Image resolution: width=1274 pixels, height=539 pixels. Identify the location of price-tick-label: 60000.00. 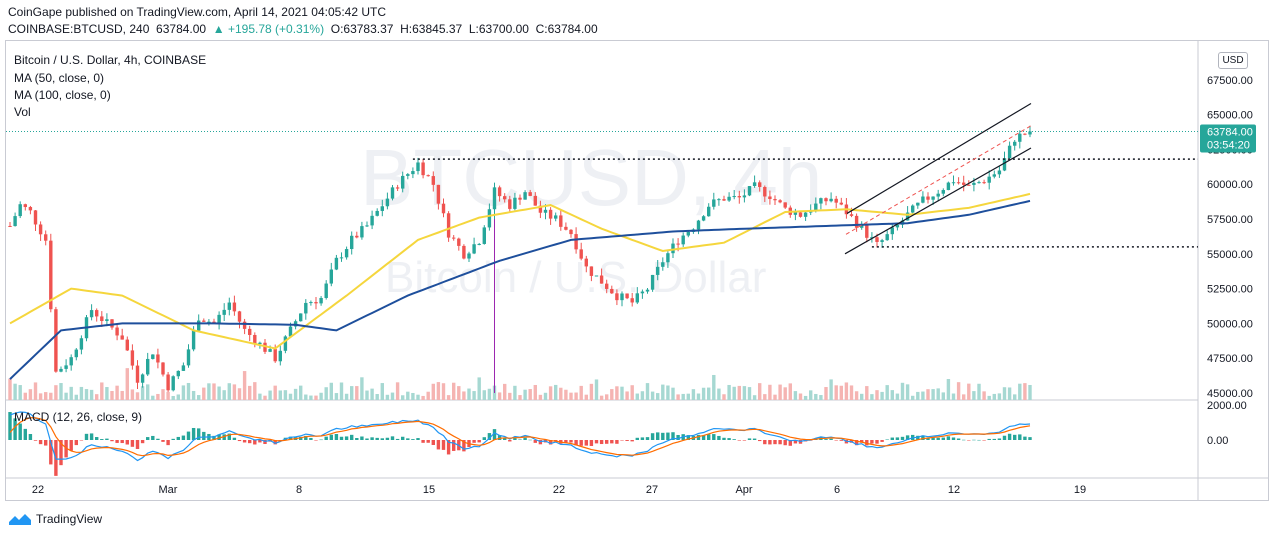
(1230, 185).